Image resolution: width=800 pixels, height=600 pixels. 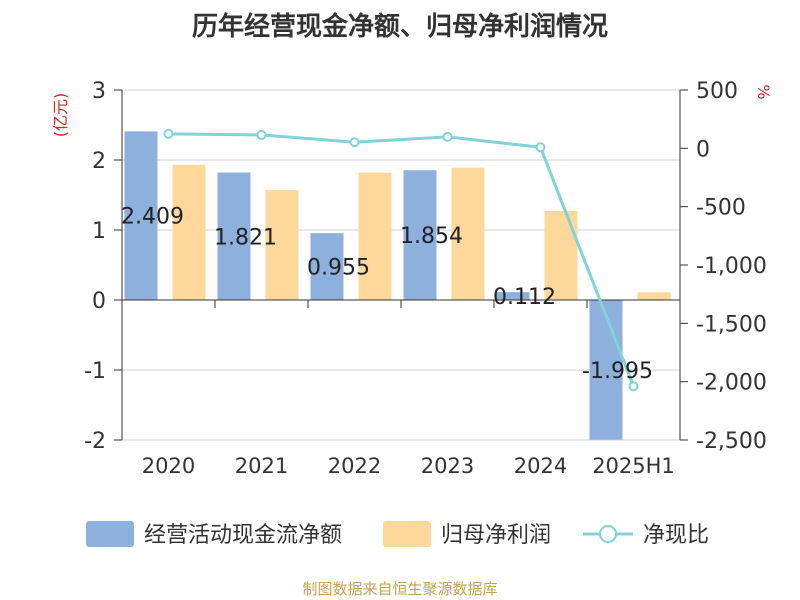 What do you see at coordinates (99, 91) in the screenshot?
I see `left-tick-label: 3` at bounding box center [99, 91].